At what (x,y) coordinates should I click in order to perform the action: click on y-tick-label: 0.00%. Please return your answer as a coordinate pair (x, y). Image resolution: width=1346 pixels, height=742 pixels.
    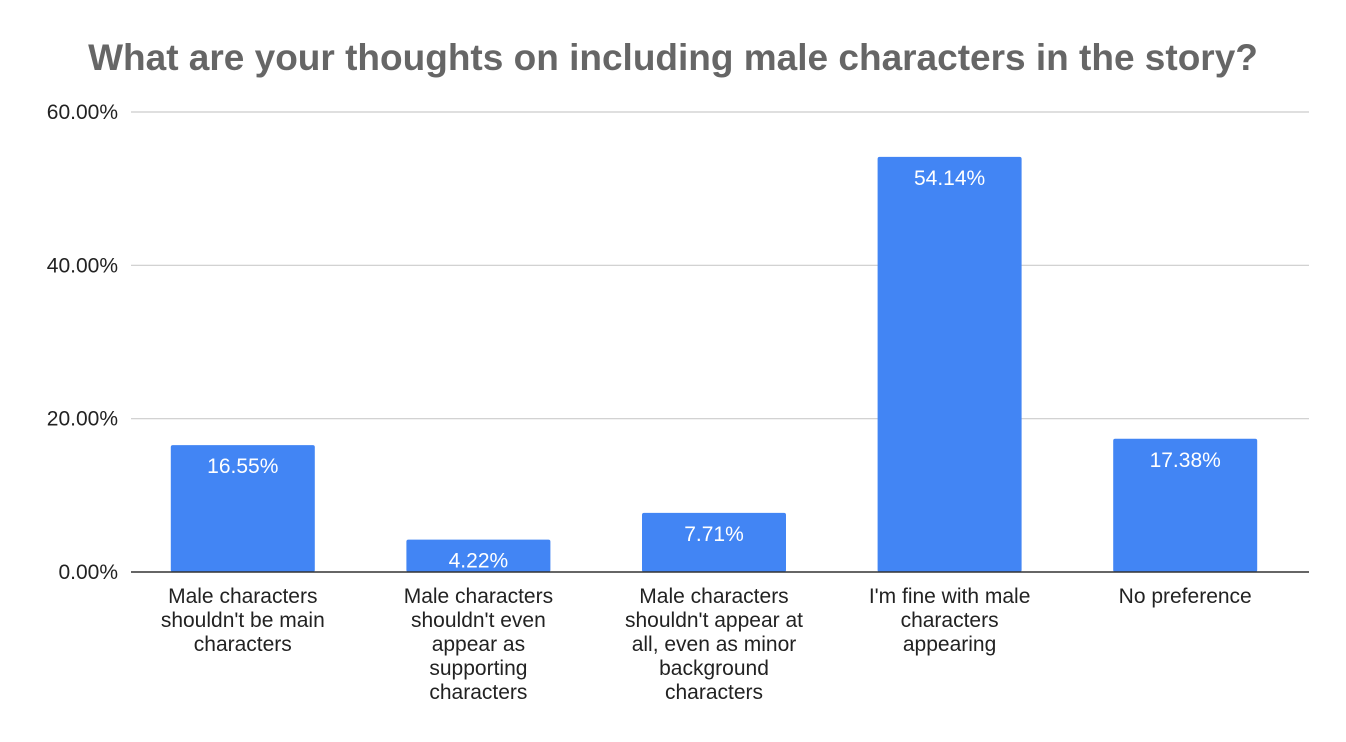
    Looking at the image, I should click on (88, 572).